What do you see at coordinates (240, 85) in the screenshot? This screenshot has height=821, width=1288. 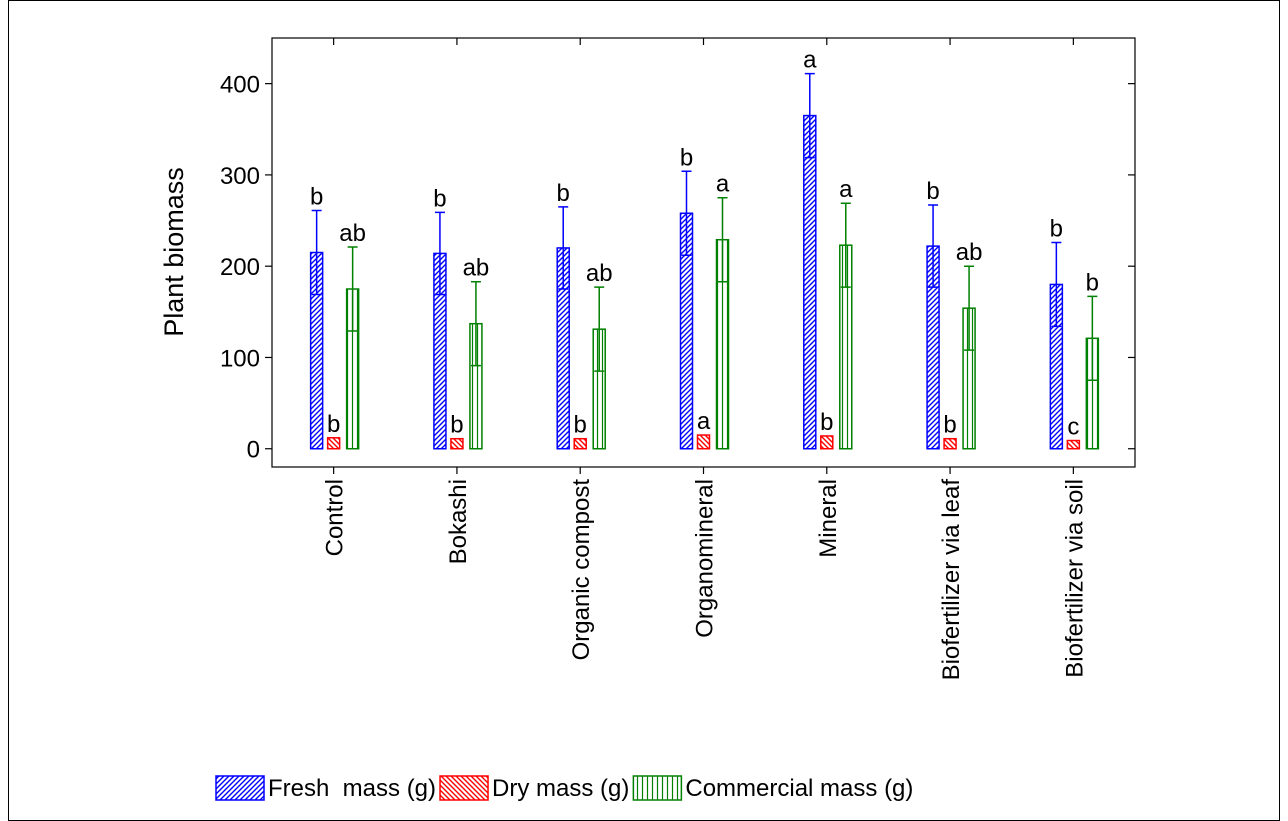 I see `y-tick-label: 400` at bounding box center [240, 85].